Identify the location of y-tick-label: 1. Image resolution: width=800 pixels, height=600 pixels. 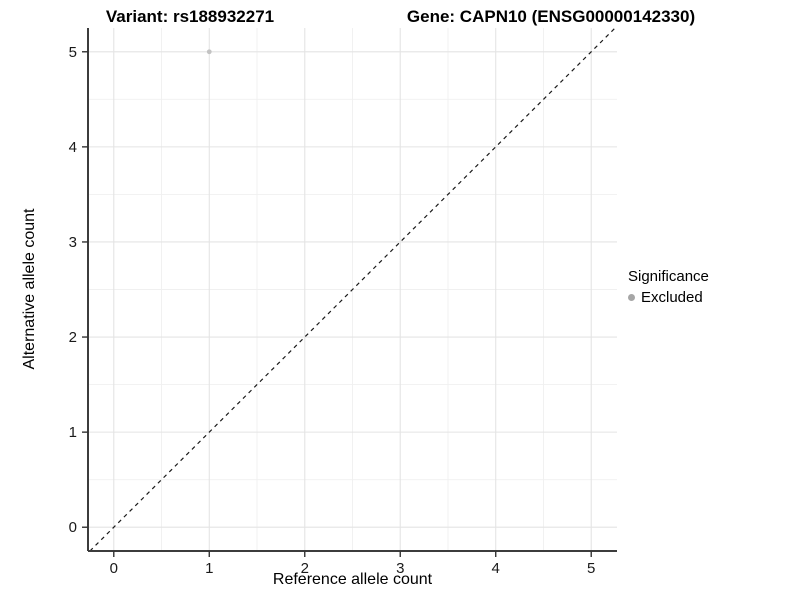
(73, 432).